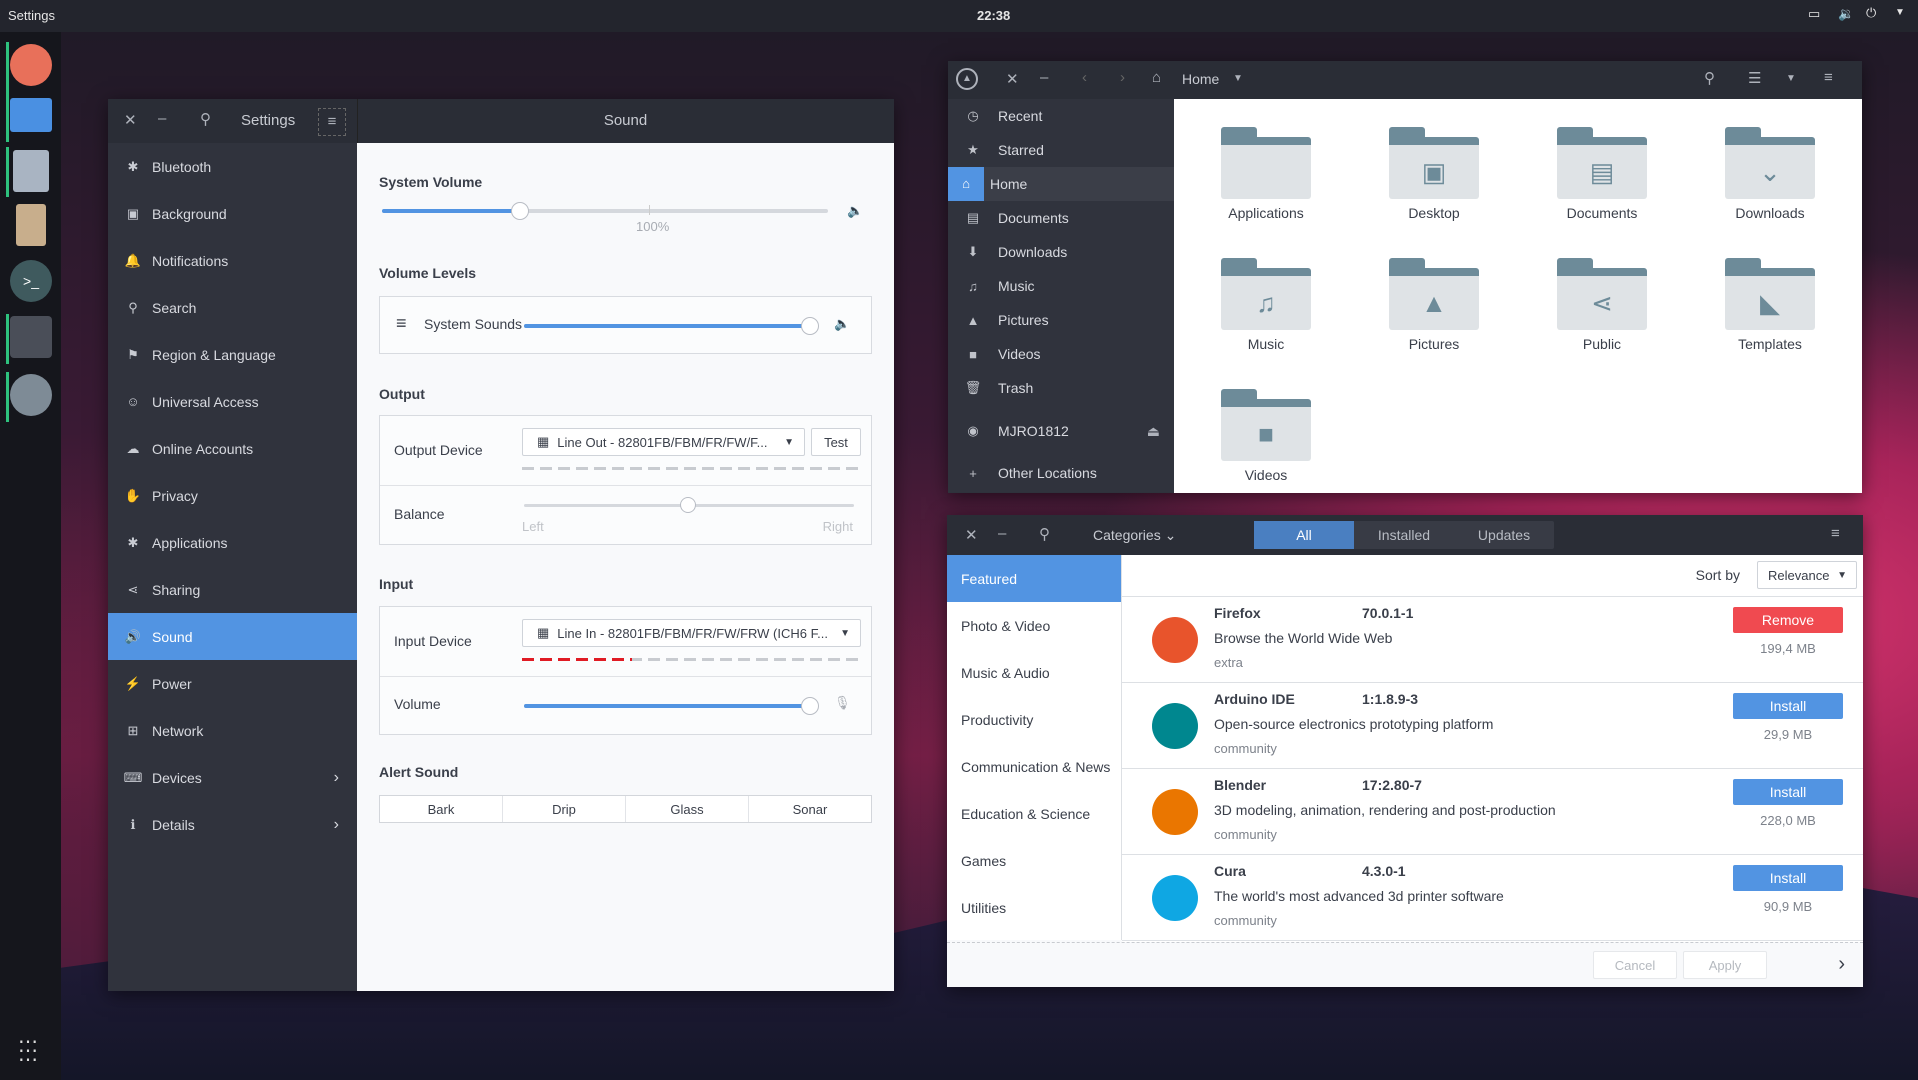  I want to click on next-icon: ›, so click(1841, 964).